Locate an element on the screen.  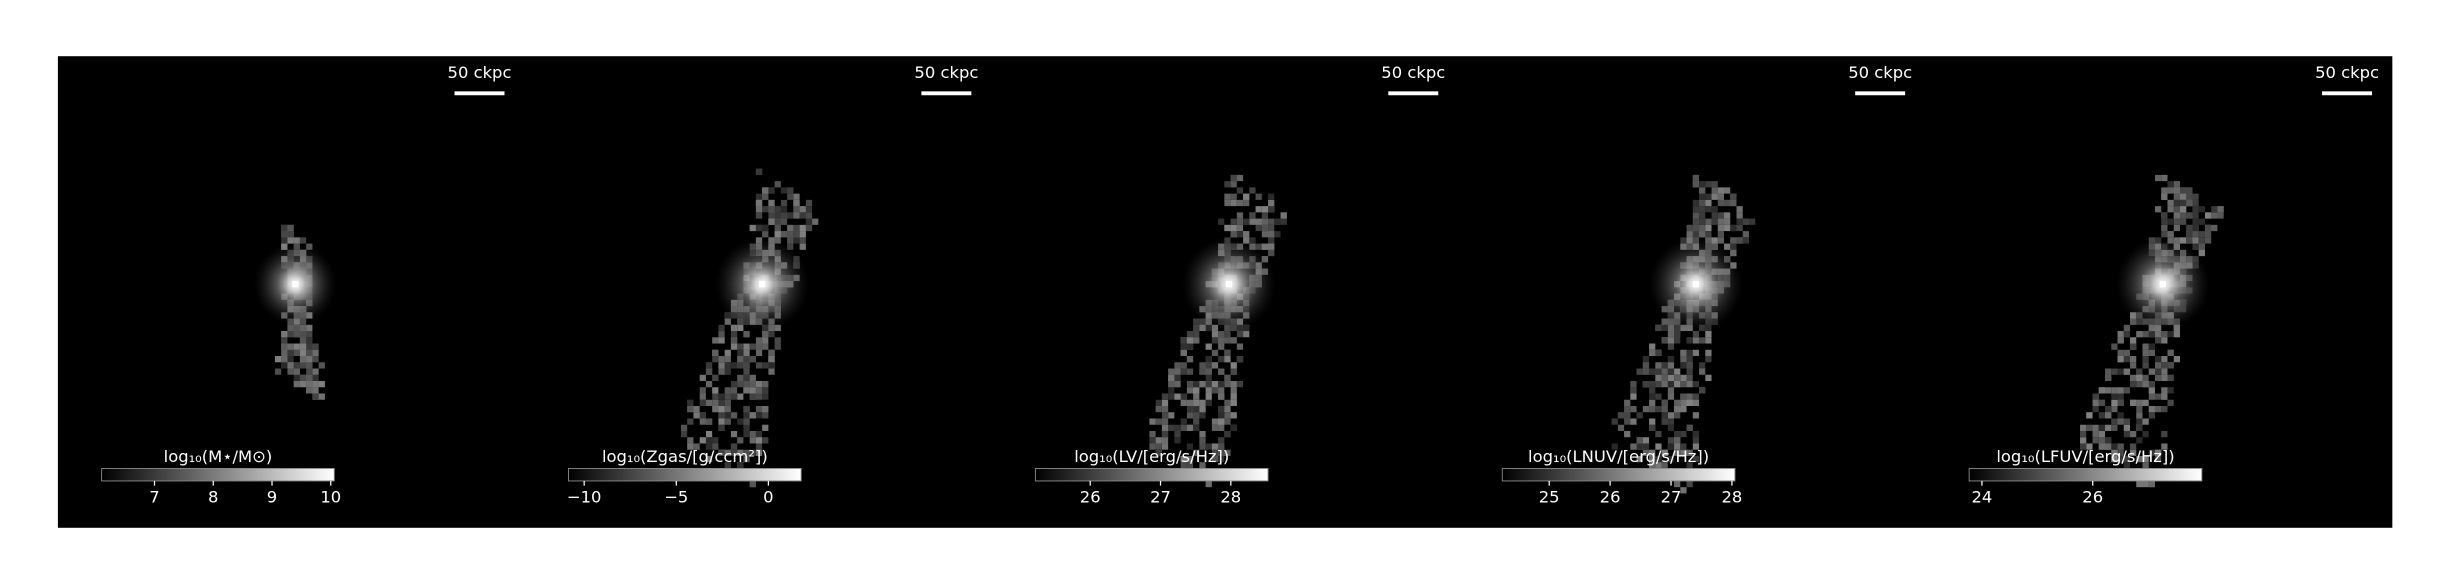
colorbar-tick-label: 25 is located at coordinates (1549, 497).